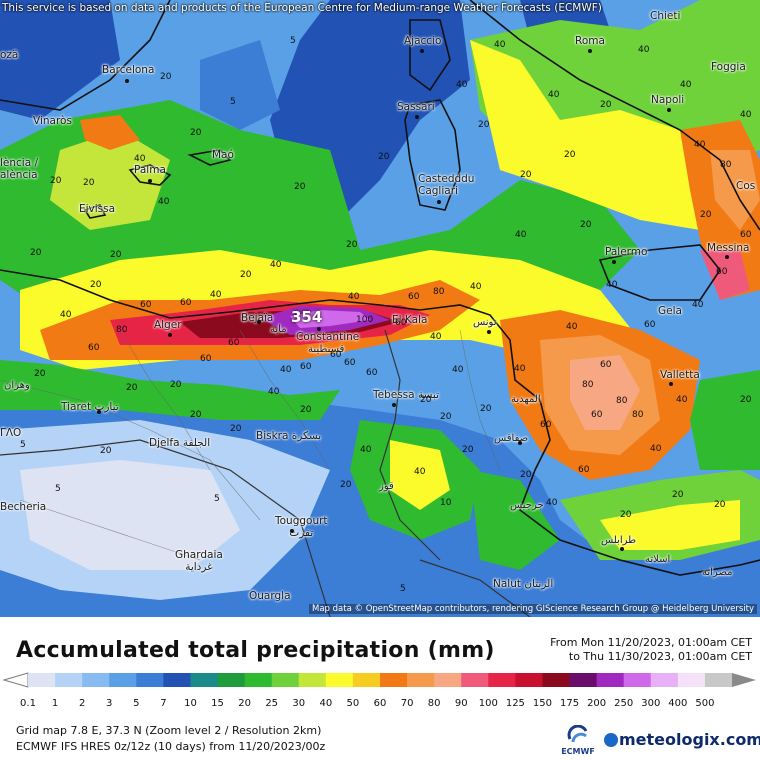 The height and width of the screenshot is (760, 760). I want to click on scale-tick-label: 50, so click(353, 703).